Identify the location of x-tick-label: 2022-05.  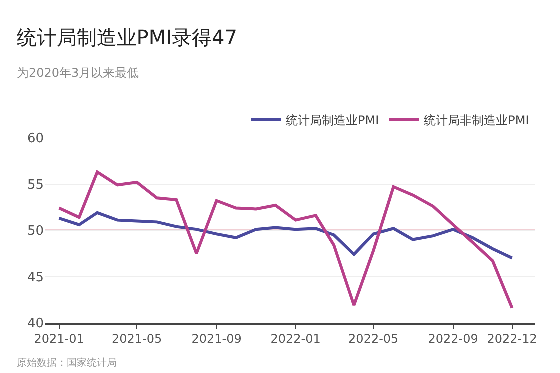
(373, 339).